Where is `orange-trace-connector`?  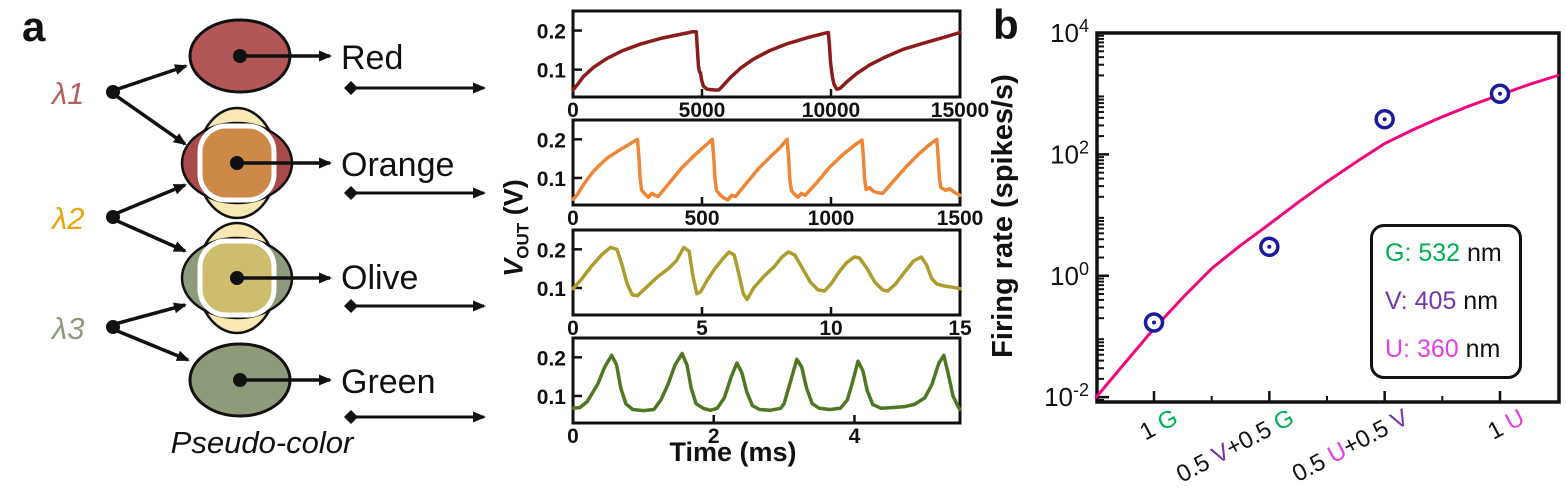
orange-trace-connector is located at coordinates (415, 193).